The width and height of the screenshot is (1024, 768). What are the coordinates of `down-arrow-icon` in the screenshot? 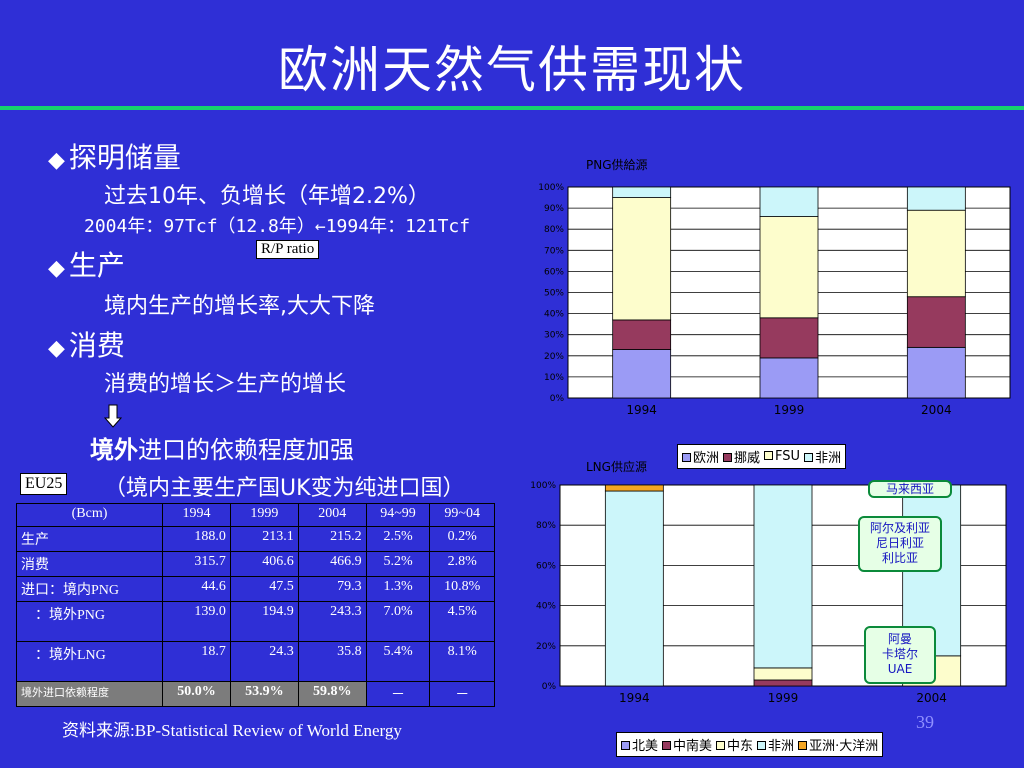 It's located at (113, 416).